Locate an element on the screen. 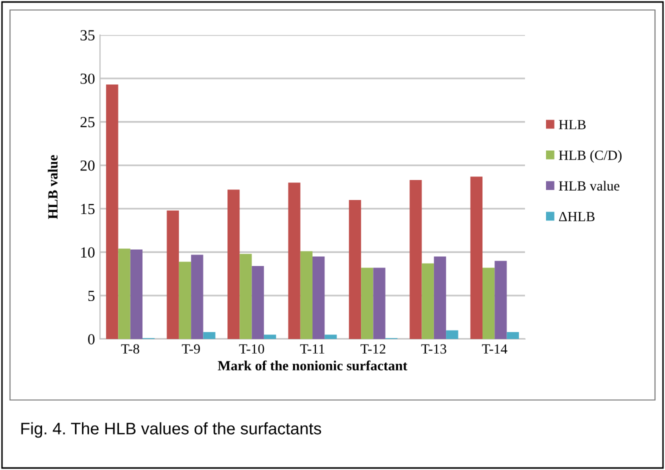  x-tick-label: T-11 is located at coordinates (312, 349).